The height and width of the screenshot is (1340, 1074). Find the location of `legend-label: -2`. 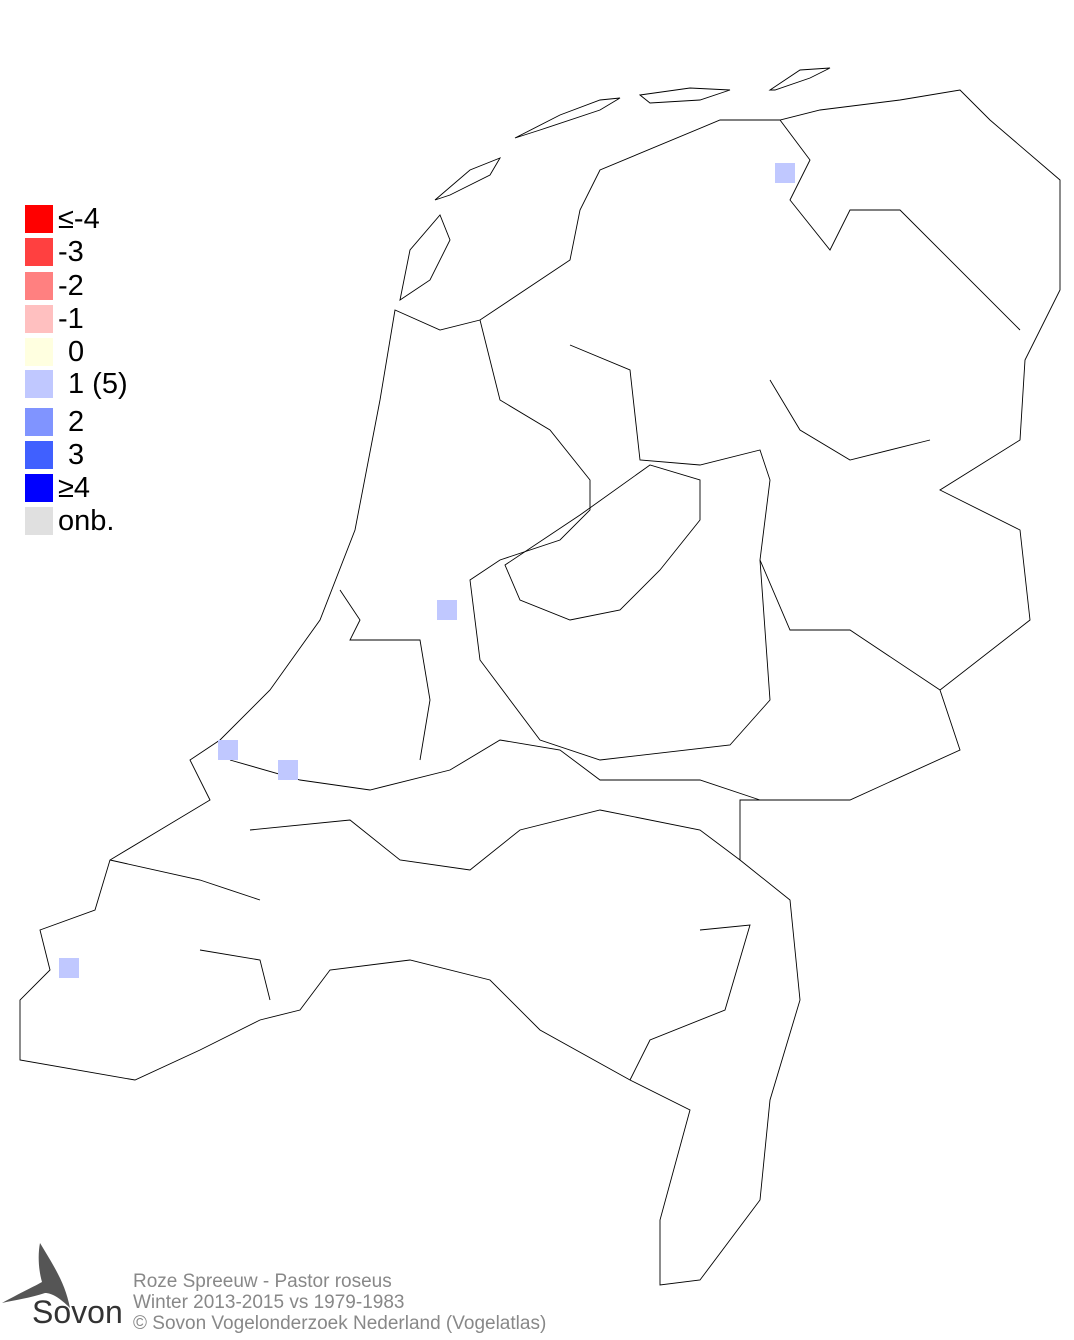

legend-label: -2 is located at coordinates (71, 286).